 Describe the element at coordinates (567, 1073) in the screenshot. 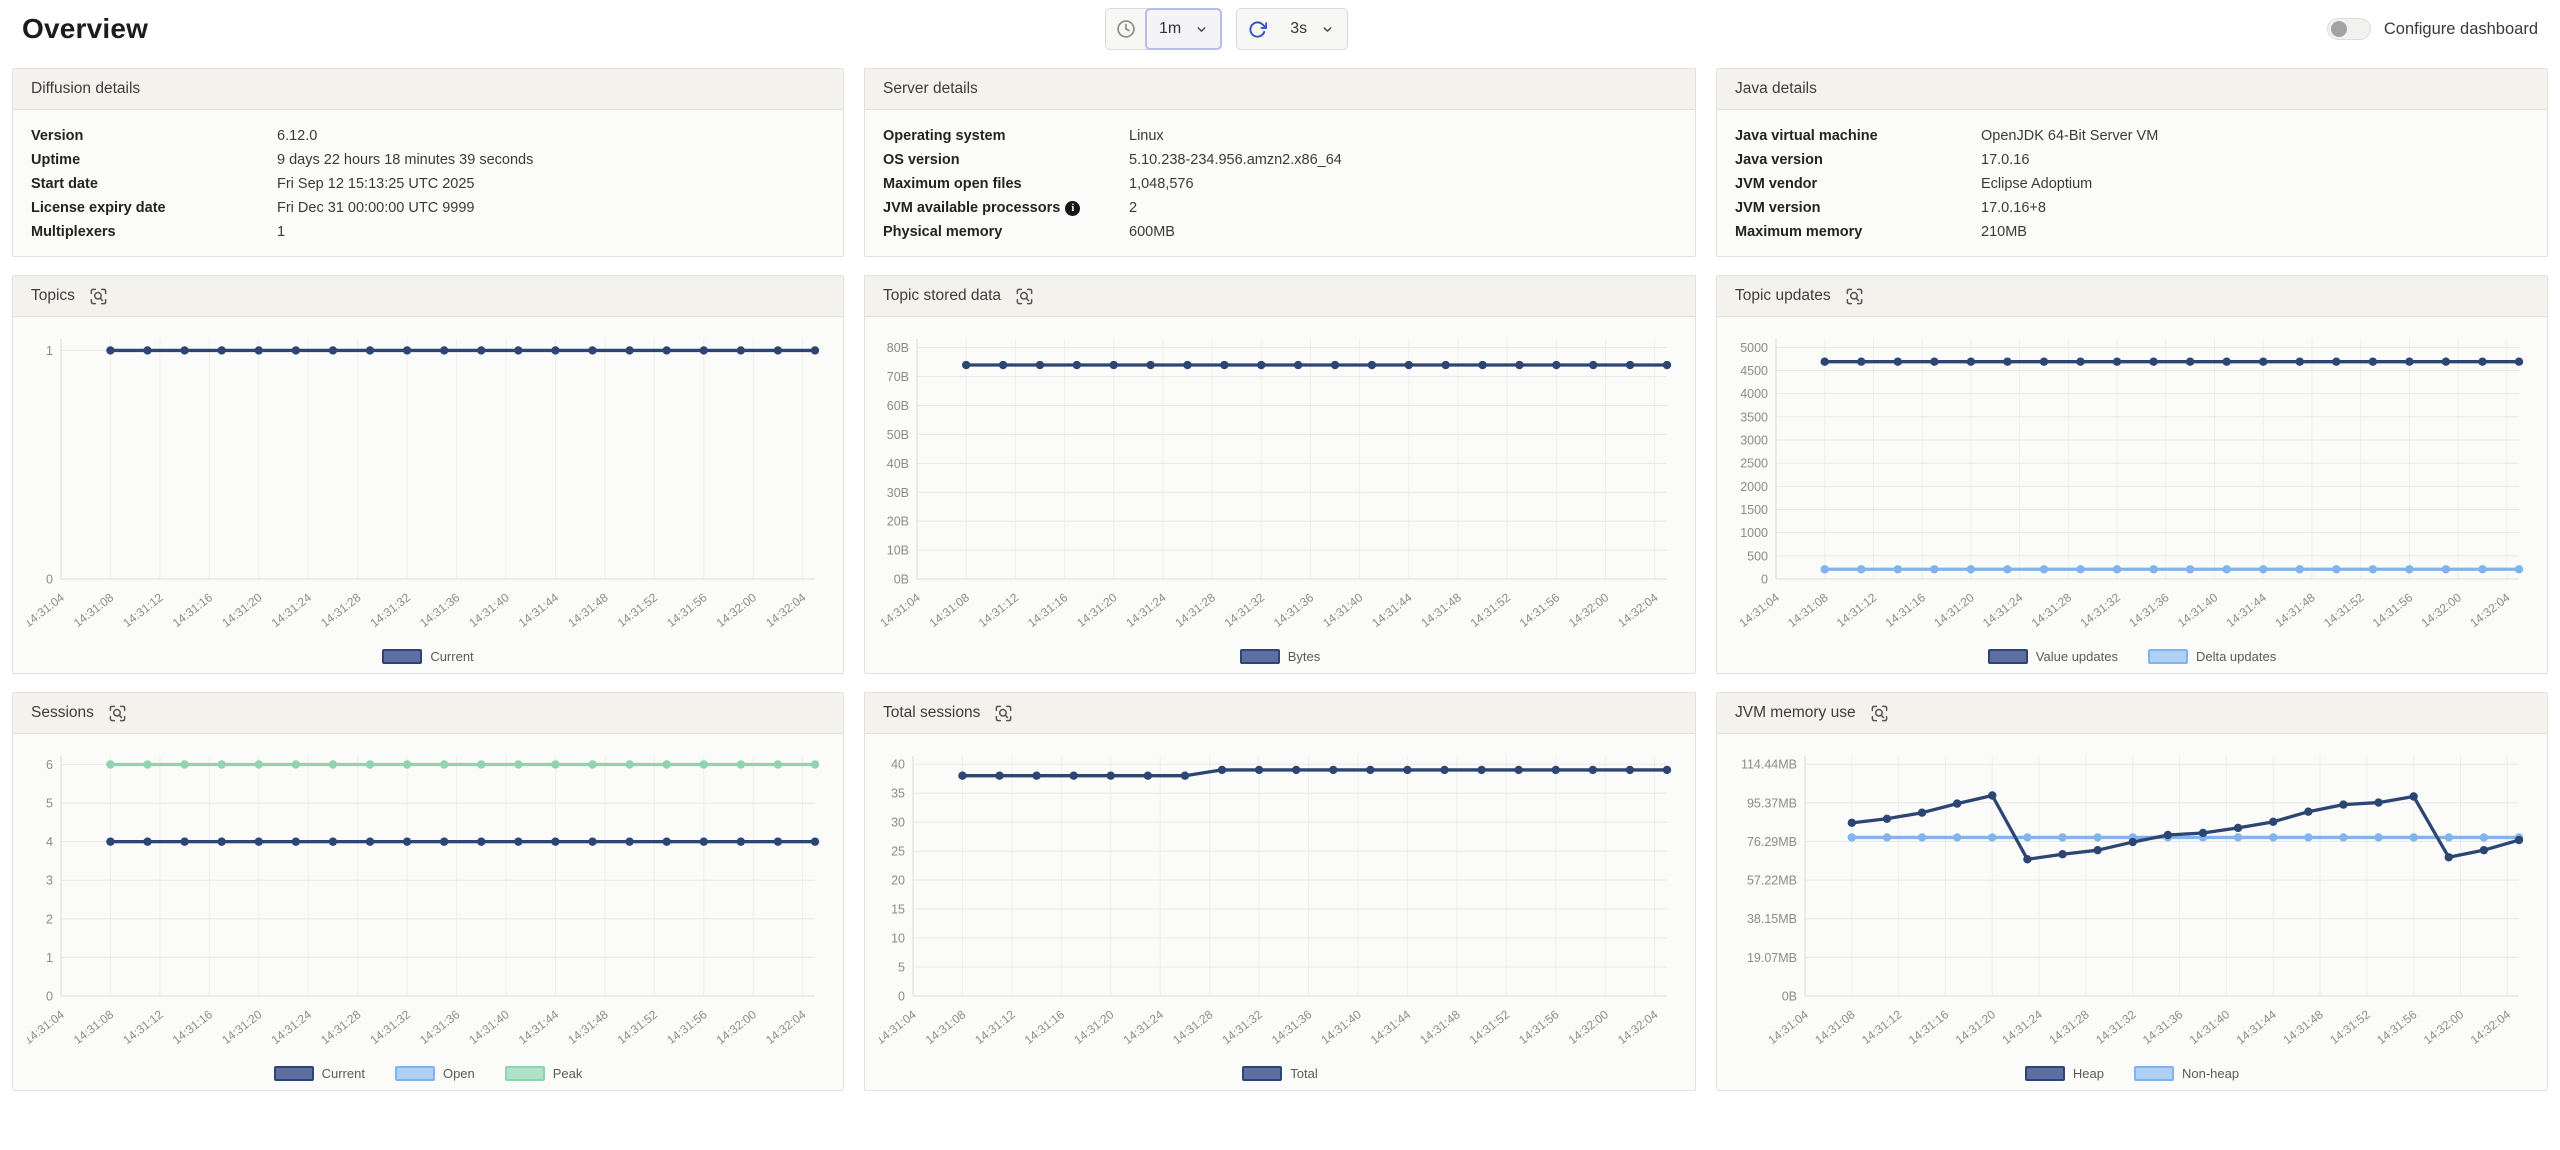

I see `legend-label: Peak` at that location.